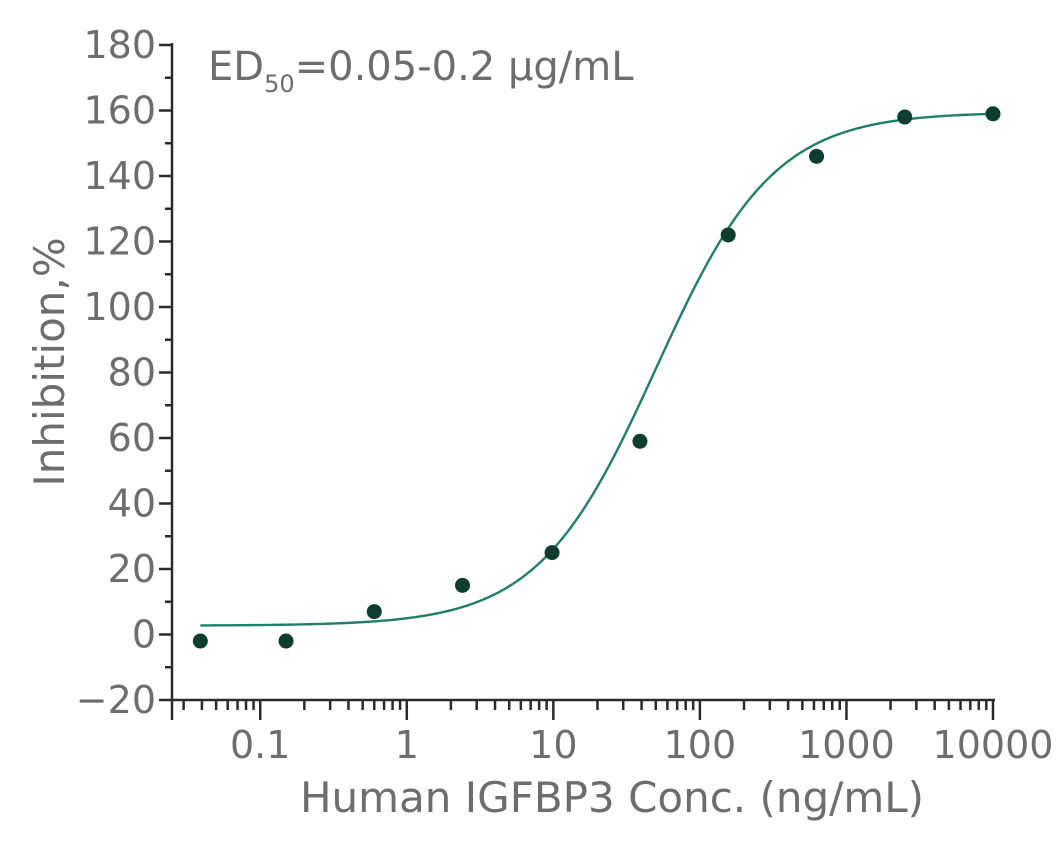 The image size is (1060, 850). What do you see at coordinates (700, 745) in the screenshot?
I see `x-tick-label: 100` at bounding box center [700, 745].